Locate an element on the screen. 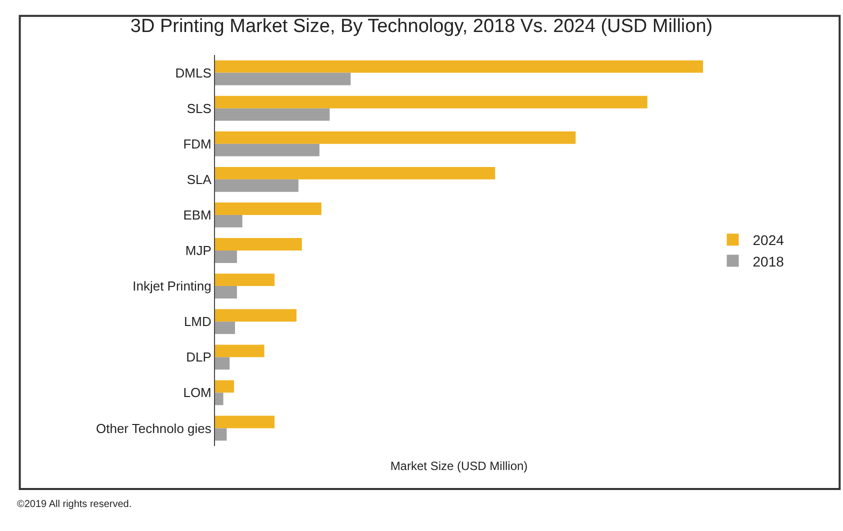 This screenshot has width=843, height=531. y-tick-label: Inkjet Printing is located at coordinates (172, 286).